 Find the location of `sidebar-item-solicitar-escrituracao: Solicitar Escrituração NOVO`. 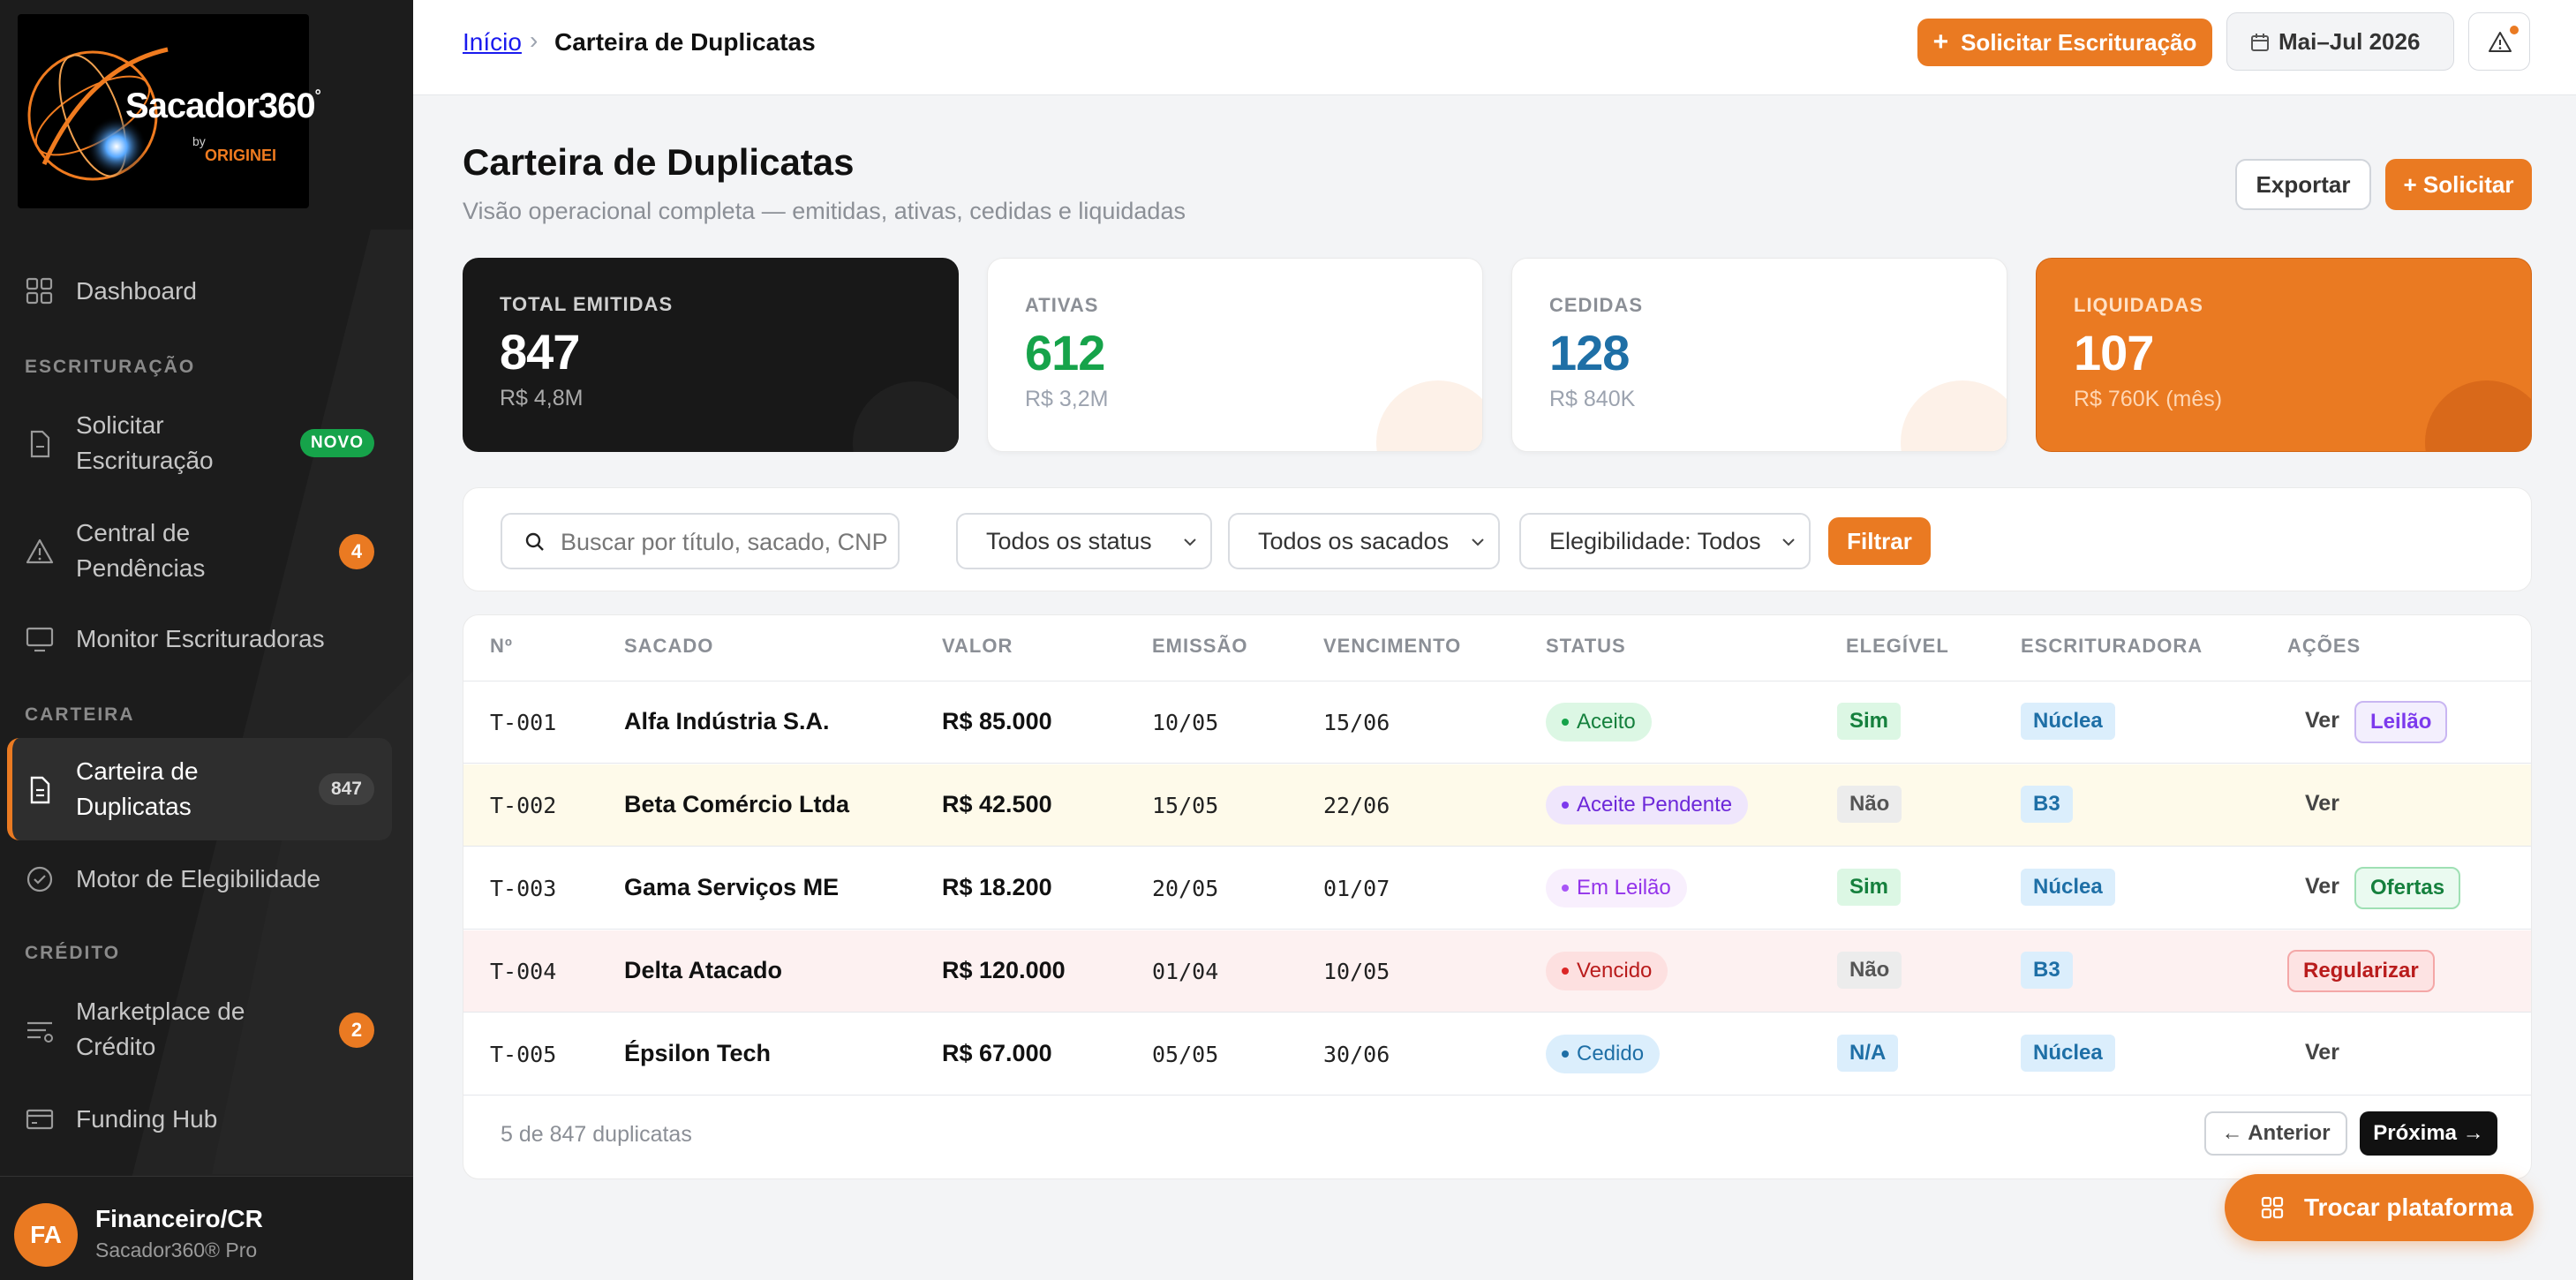

sidebar-item-solicitar-escrituracao: Solicitar Escrituração NOVO is located at coordinates (207, 444).